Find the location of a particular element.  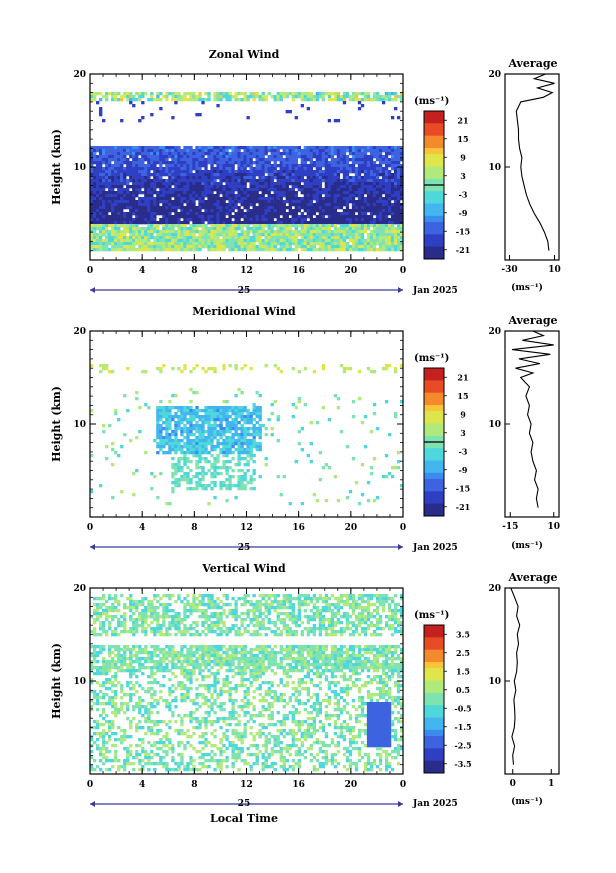

average-y-tick-label: 20 is located at coordinates (494, 332).